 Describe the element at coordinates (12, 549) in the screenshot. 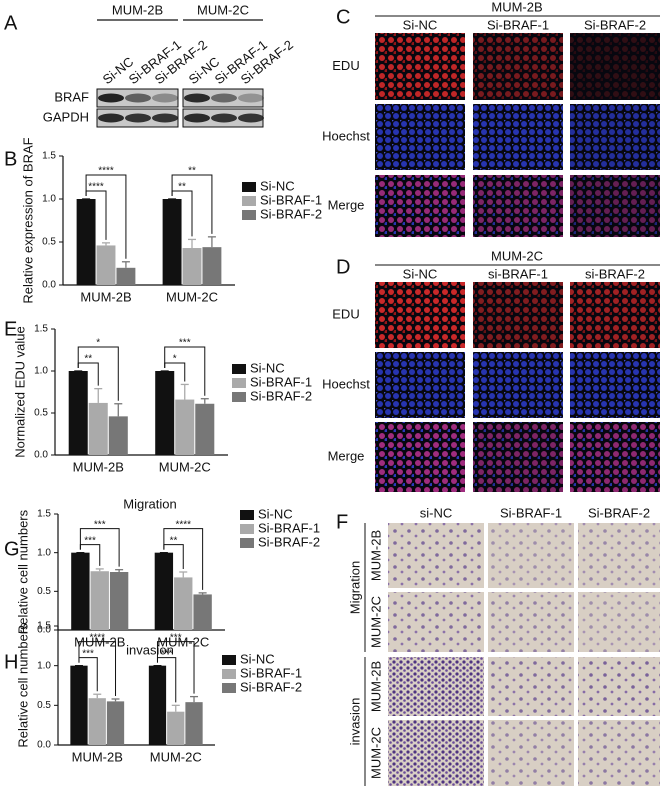

I see `panel-letter: G` at that location.